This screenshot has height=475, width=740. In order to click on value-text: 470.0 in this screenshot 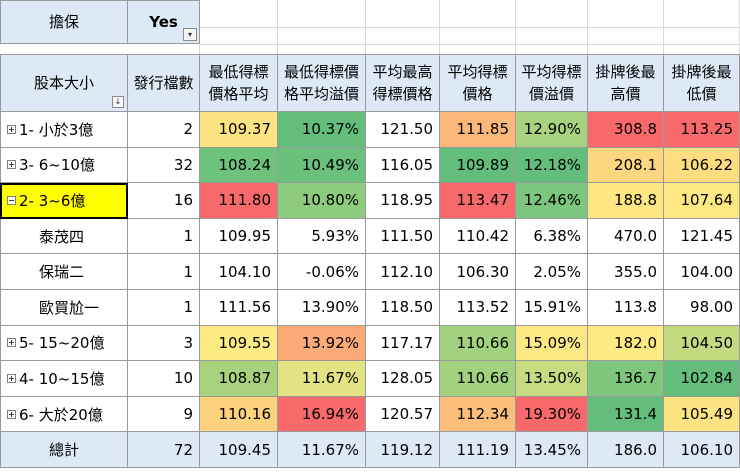, I will do `click(635, 236)`.